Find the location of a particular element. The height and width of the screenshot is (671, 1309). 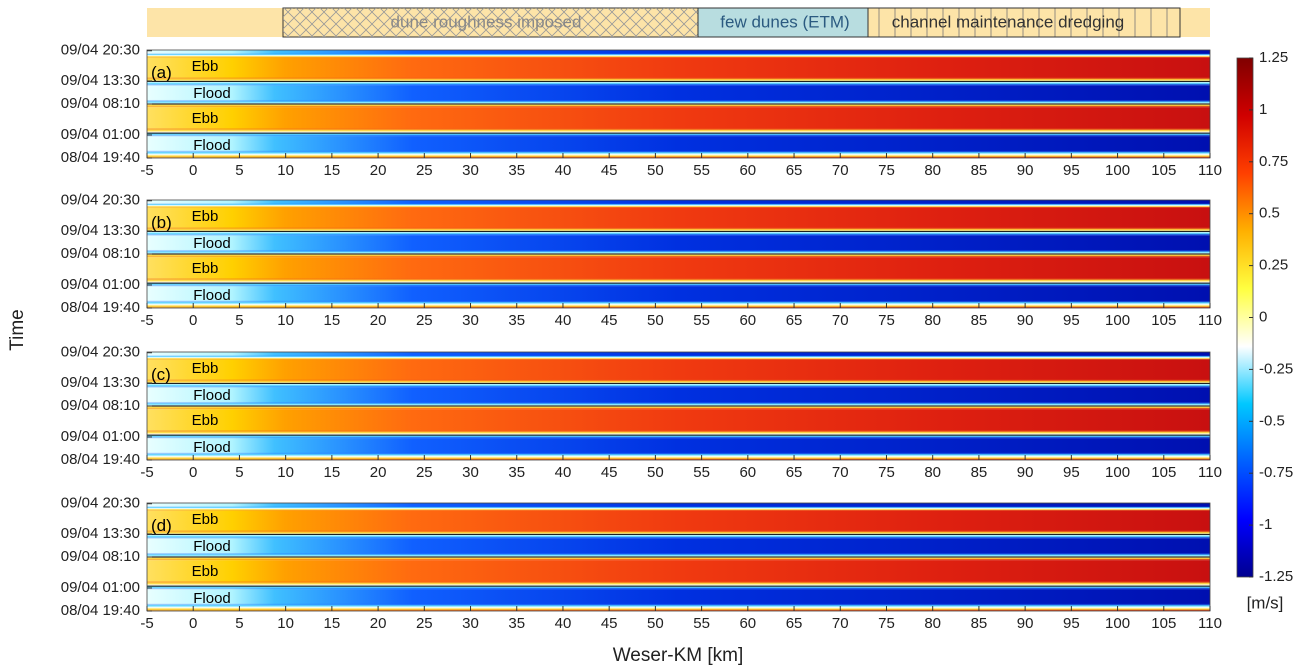

colorbar-tick-label: -1.25 is located at coordinates (1276, 576).